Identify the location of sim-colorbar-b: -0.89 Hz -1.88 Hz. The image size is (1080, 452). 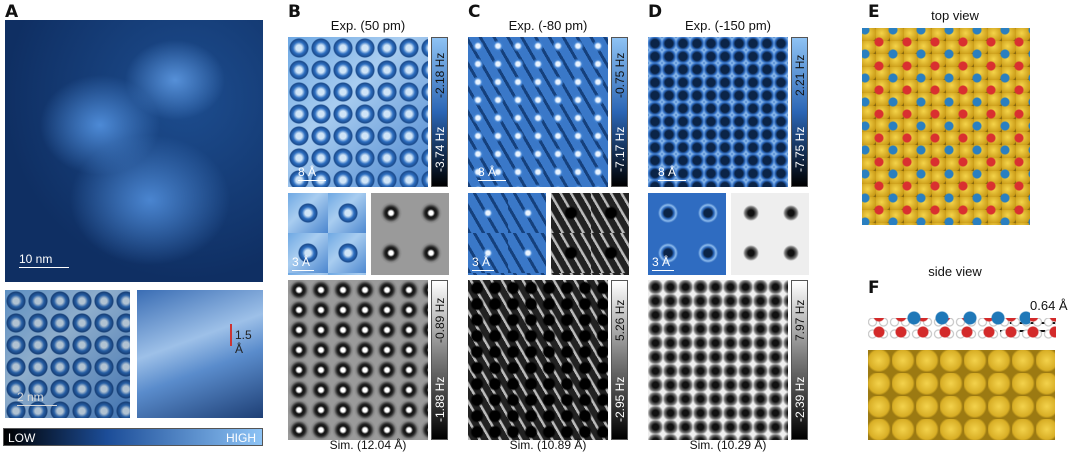
(439, 360).